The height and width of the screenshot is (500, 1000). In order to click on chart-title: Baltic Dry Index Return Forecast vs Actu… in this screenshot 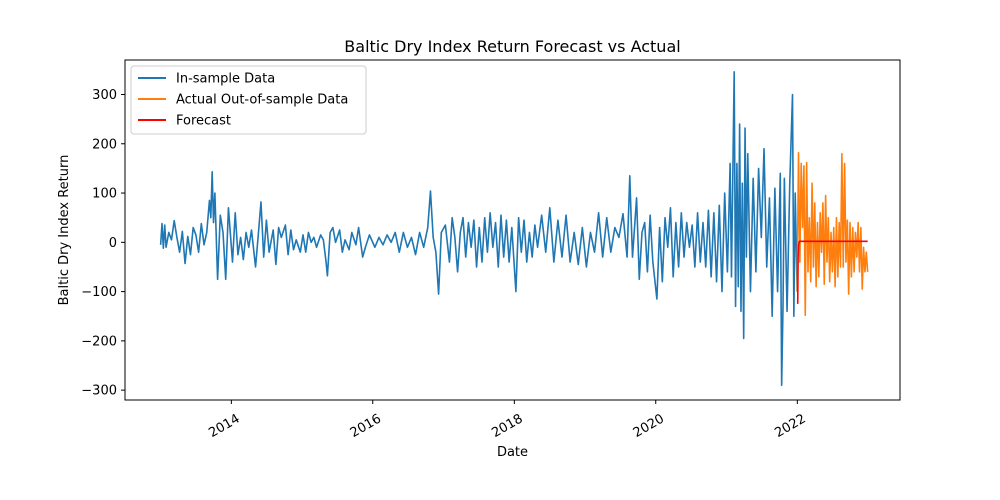, I will do `click(512, 46)`.